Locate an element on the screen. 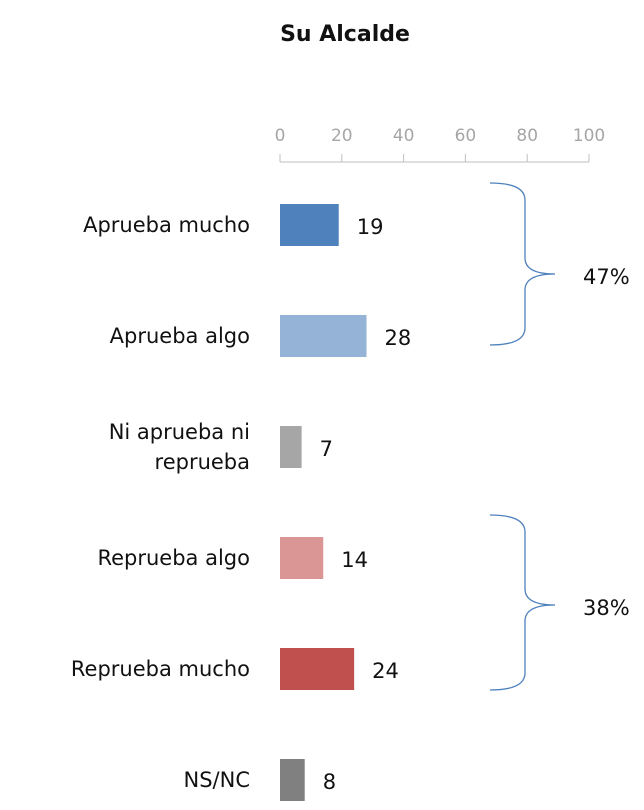  y-tick-label: NS/NC is located at coordinates (217, 780).